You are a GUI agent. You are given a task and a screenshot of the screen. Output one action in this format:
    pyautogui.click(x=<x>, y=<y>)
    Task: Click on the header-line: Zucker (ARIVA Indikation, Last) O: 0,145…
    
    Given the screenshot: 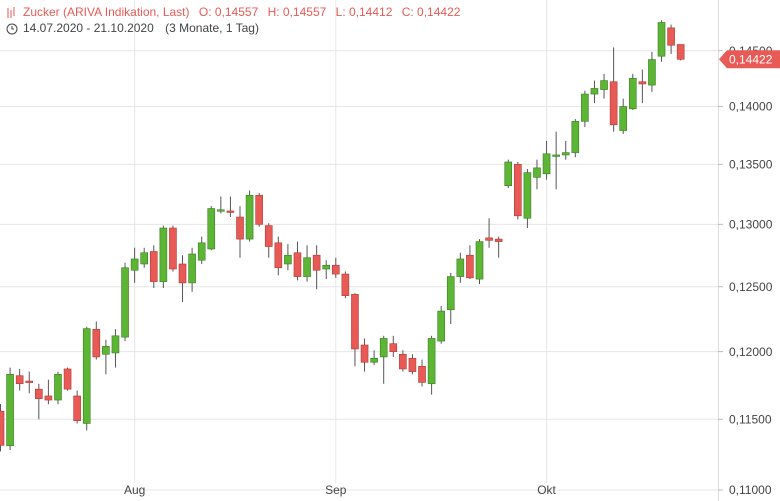 What is the action you would take?
    pyautogui.click(x=242, y=12)
    